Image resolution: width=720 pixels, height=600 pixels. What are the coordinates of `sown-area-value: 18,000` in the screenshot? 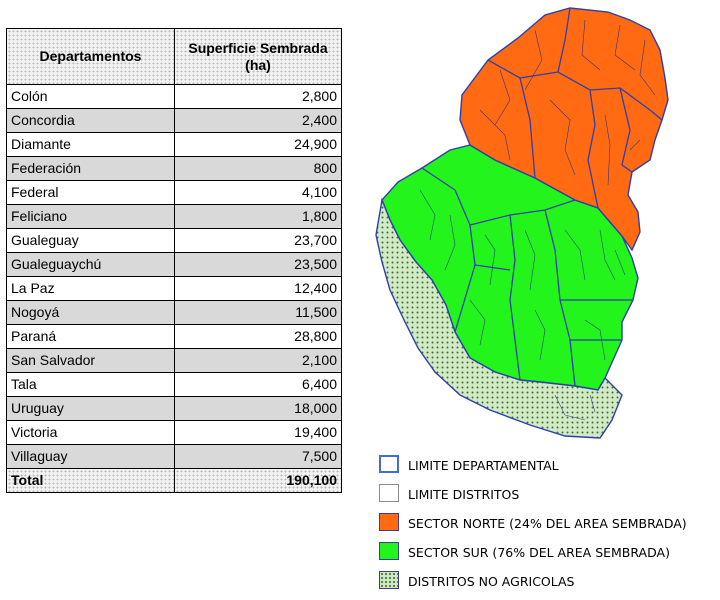 It's located at (258, 408).